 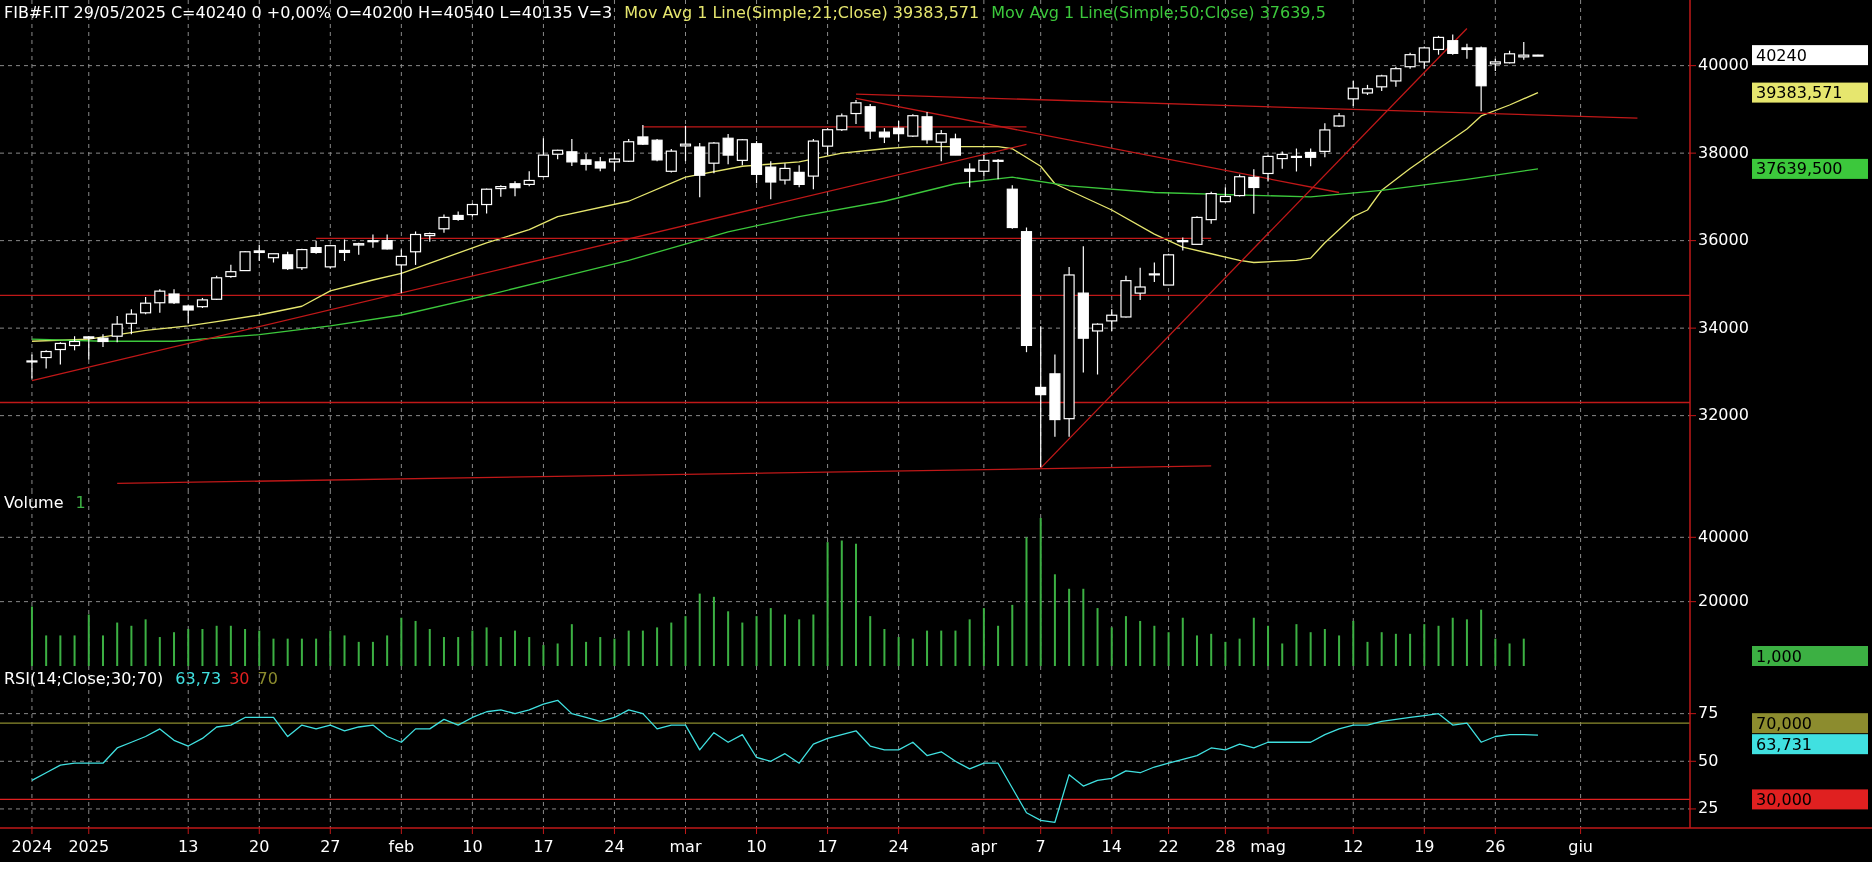 What do you see at coordinates (308, 12) in the screenshot?
I see `chart-title: FIB#F.IT 29/05/2025 C=40240 0 +0,00% O=40200 H=40540 L=40135 V=3` at bounding box center [308, 12].